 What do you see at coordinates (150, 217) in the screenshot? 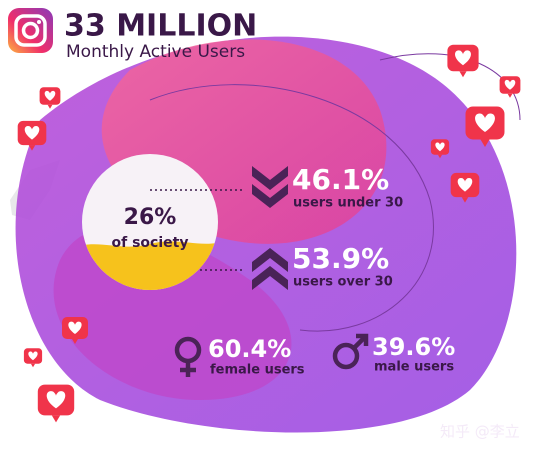
I see `society-value: 26%` at bounding box center [150, 217].